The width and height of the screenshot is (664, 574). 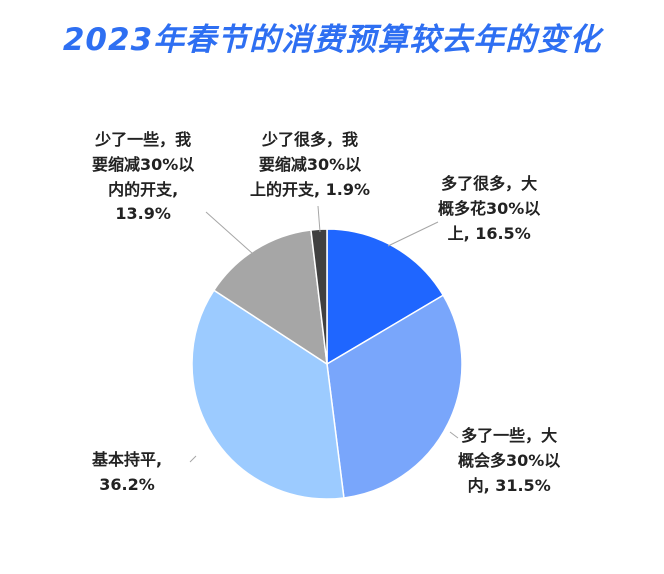 I want to click on leader-flat, so click(x=193, y=459).